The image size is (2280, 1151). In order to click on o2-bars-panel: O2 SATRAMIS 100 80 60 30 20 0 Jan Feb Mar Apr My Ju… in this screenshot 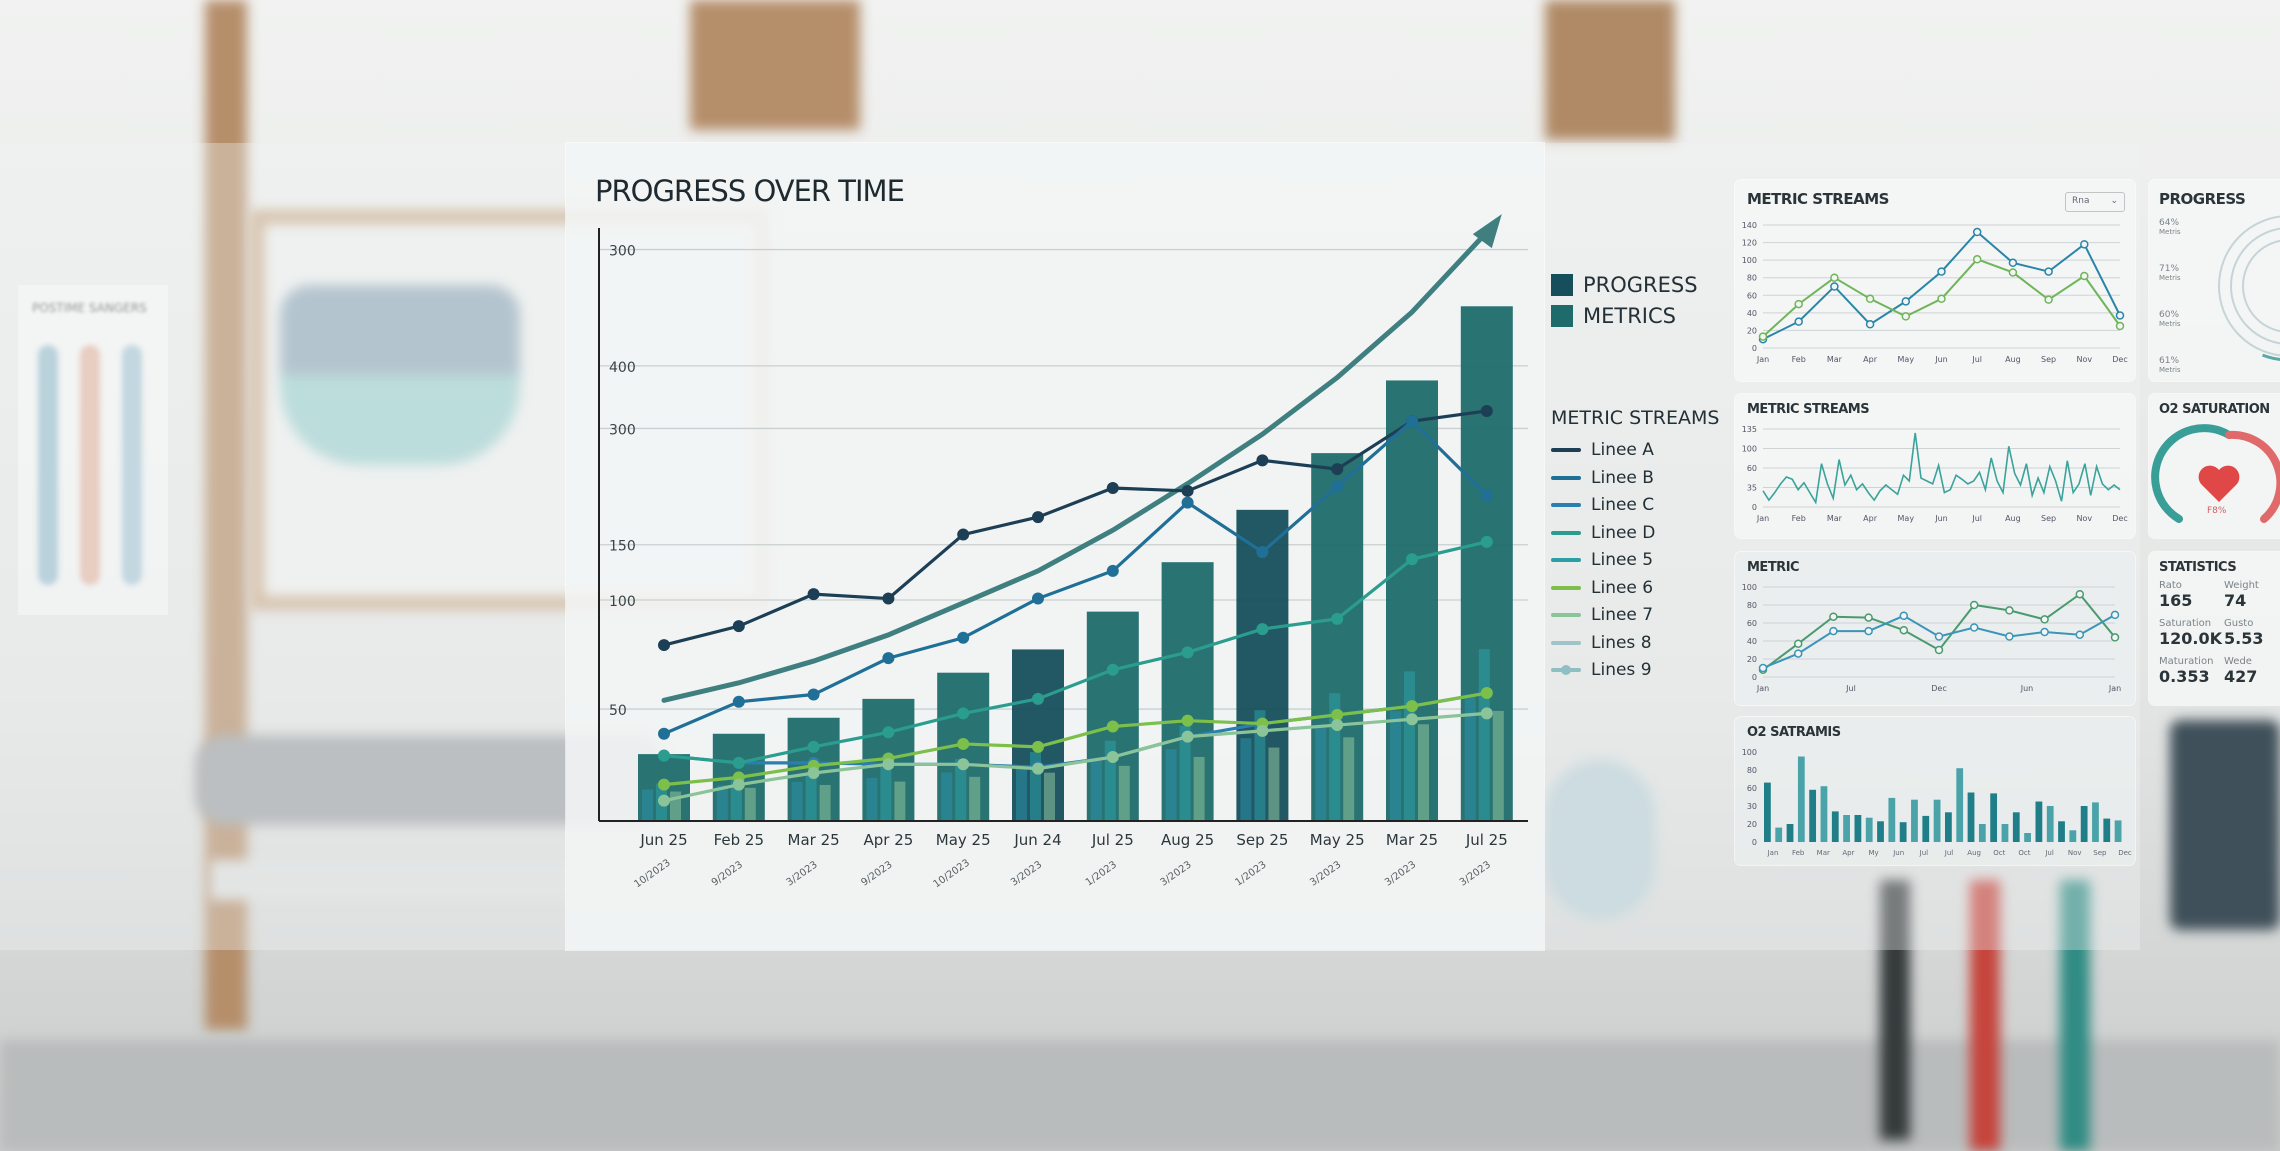, I will do `click(1935, 791)`.